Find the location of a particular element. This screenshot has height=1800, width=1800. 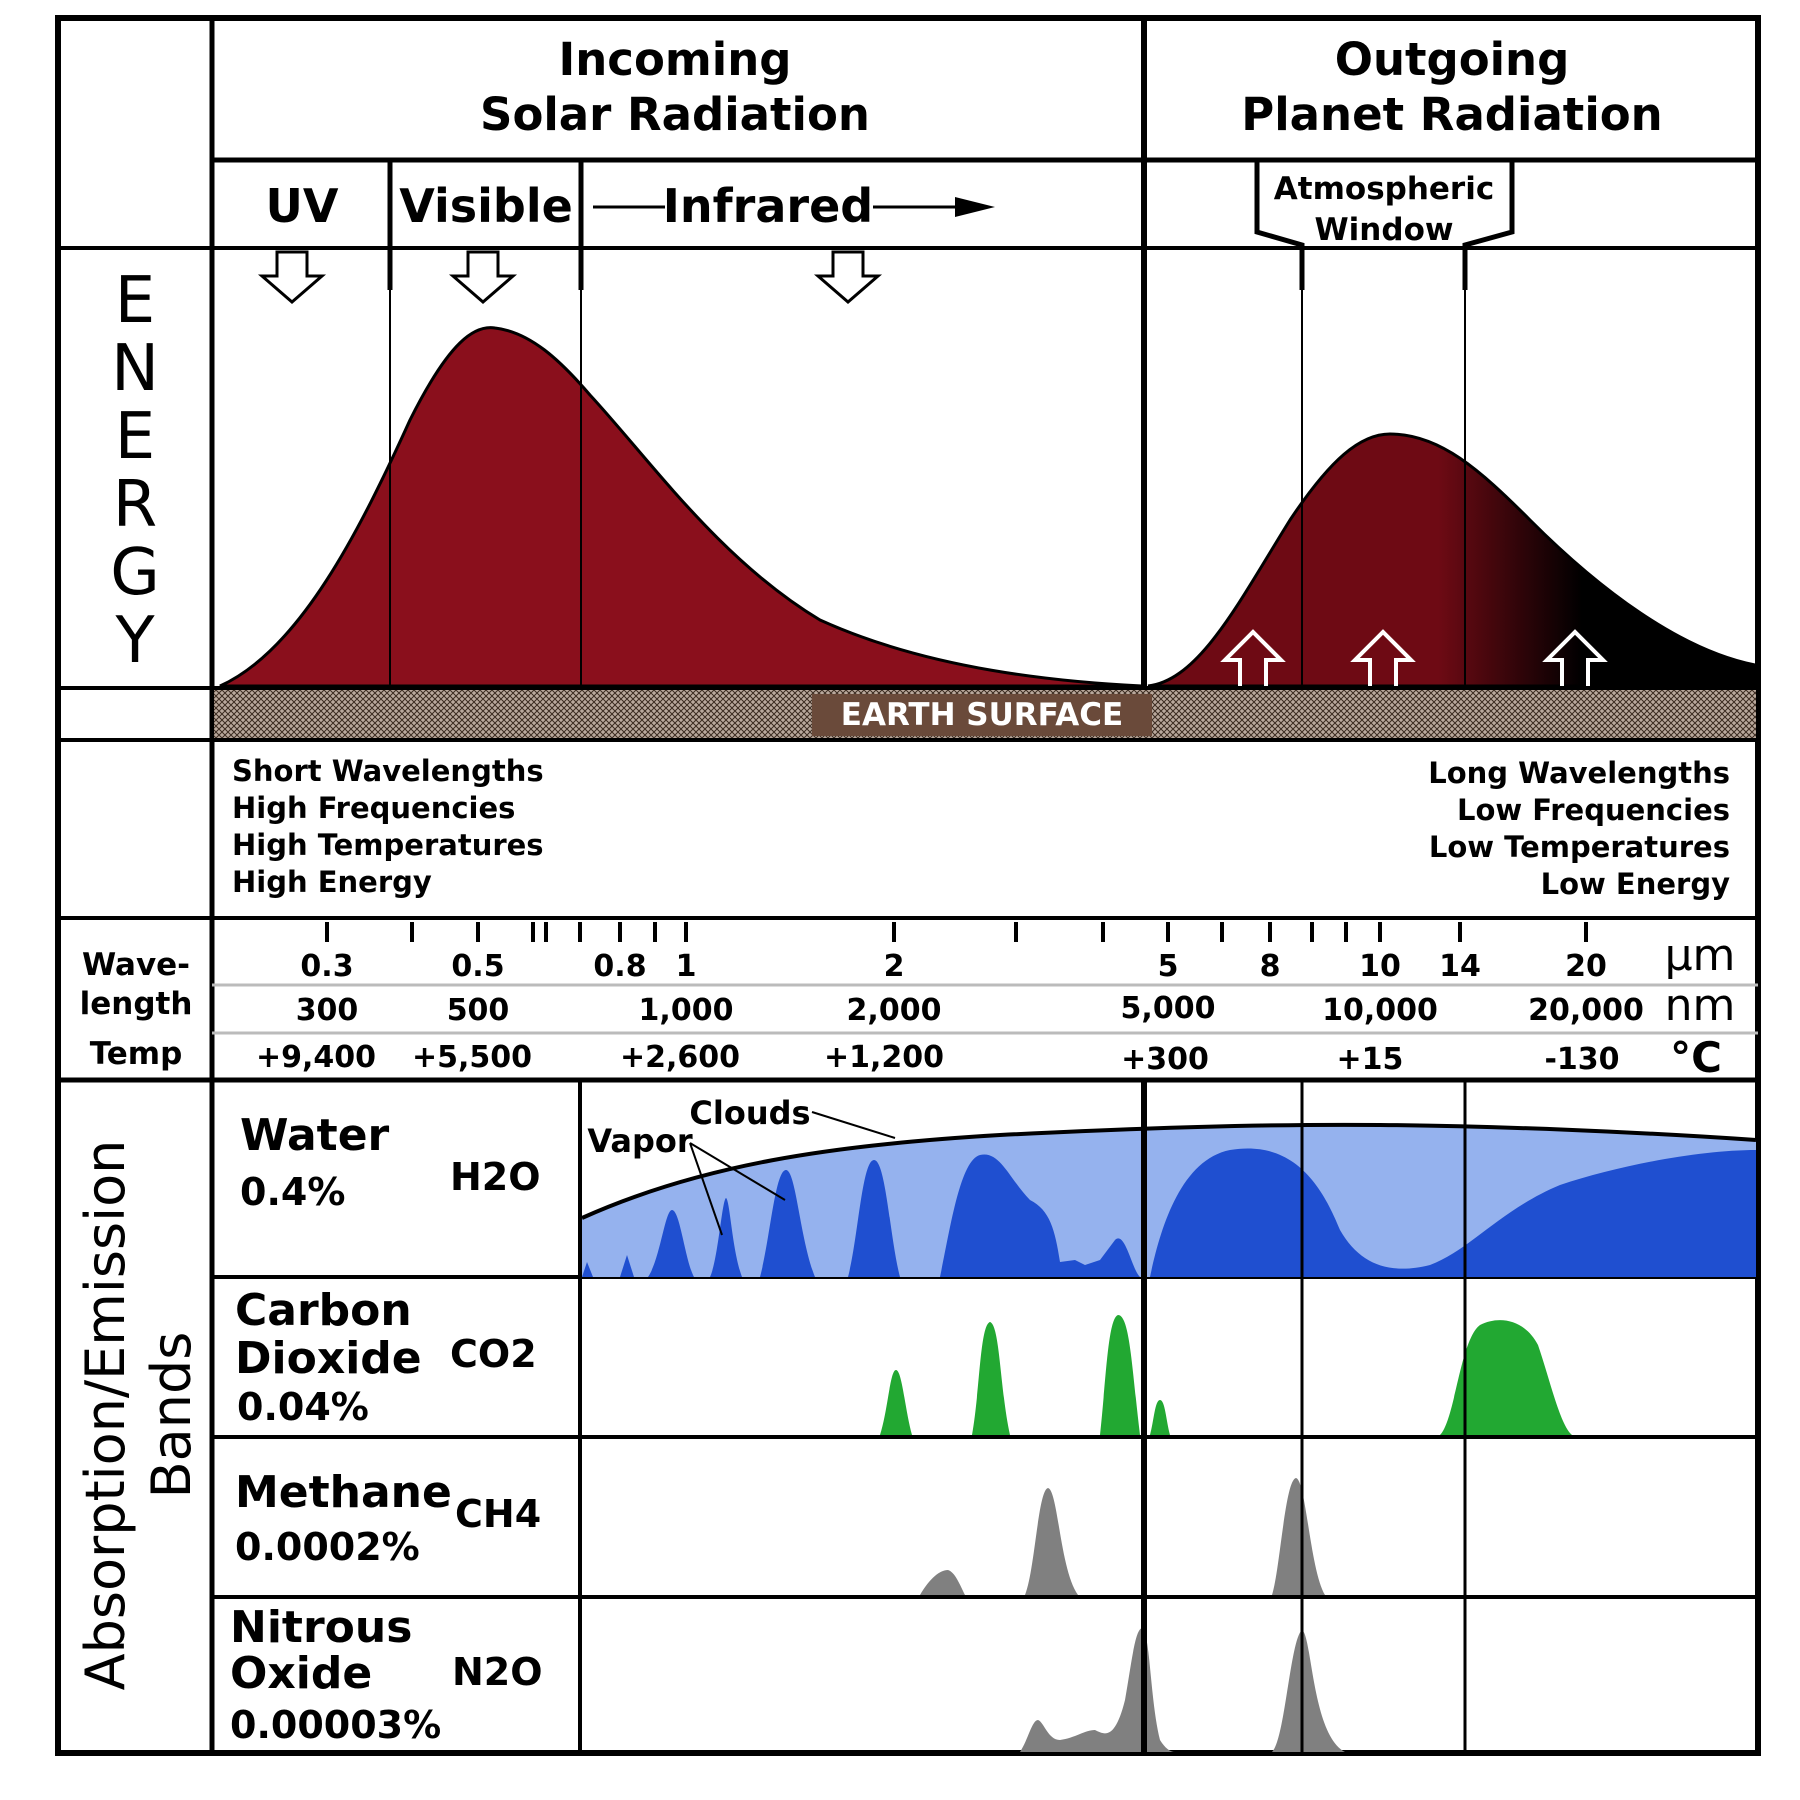

vapor-absorption-area is located at coordinates (1169, 1212).